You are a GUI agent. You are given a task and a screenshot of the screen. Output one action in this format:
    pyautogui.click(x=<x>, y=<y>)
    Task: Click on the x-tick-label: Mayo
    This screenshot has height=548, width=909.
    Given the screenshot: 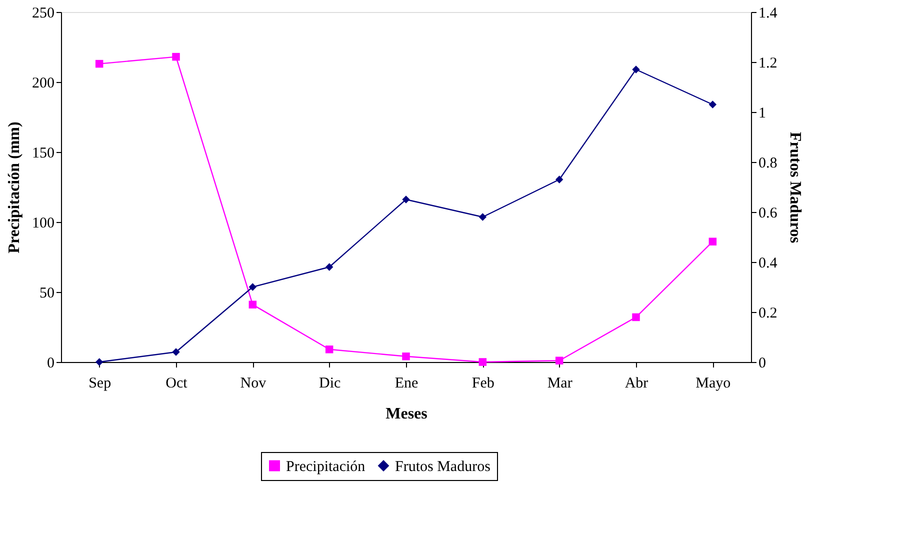 What is the action you would take?
    pyautogui.click(x=713, y=384)
    